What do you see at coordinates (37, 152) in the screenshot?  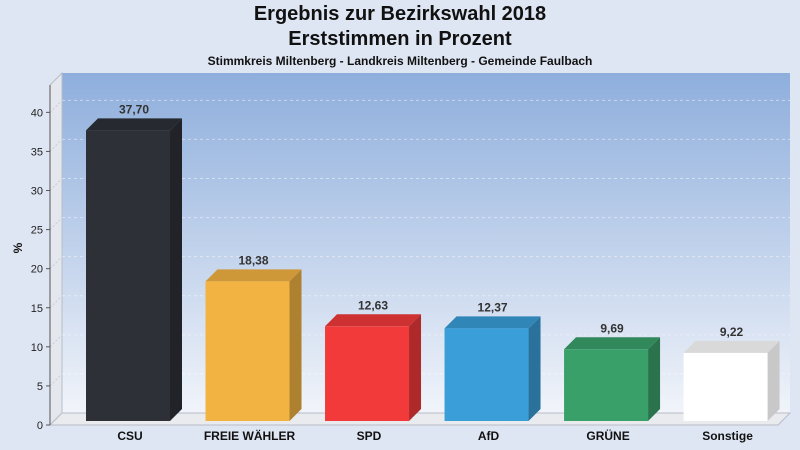 I see `y-tick-label: 35` at bounding box center [37, 152].